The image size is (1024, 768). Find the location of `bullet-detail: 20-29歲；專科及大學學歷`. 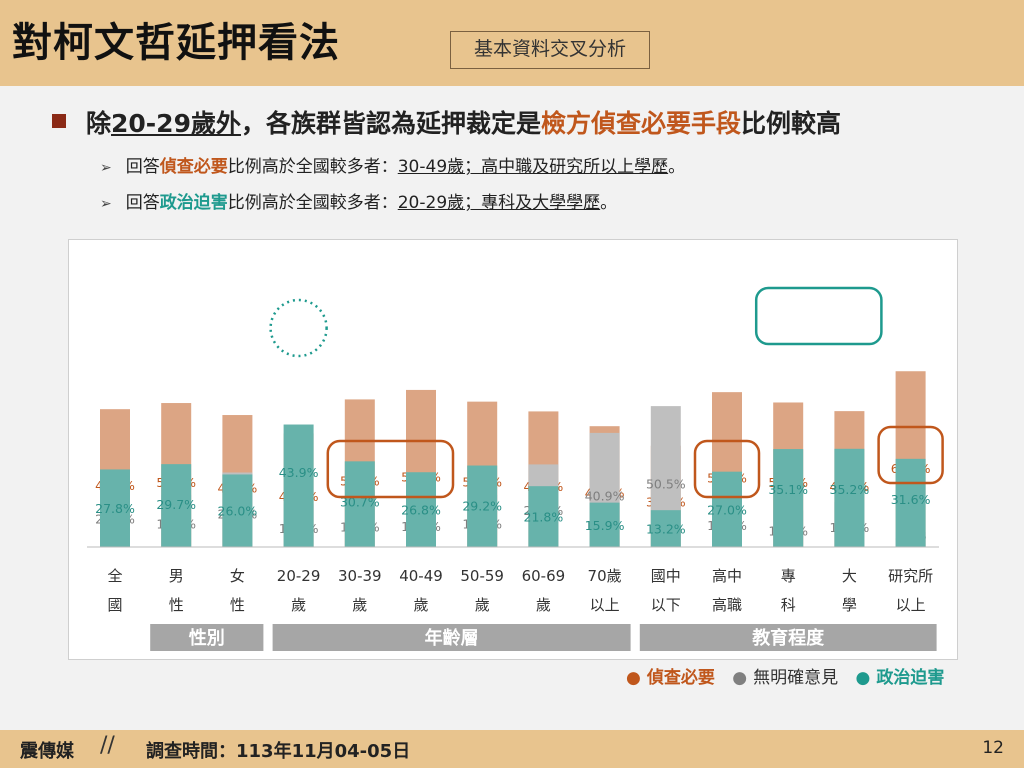

bullet-detail: 20-29歲；專科及大學學歷 is located at coordinates (499, 203).